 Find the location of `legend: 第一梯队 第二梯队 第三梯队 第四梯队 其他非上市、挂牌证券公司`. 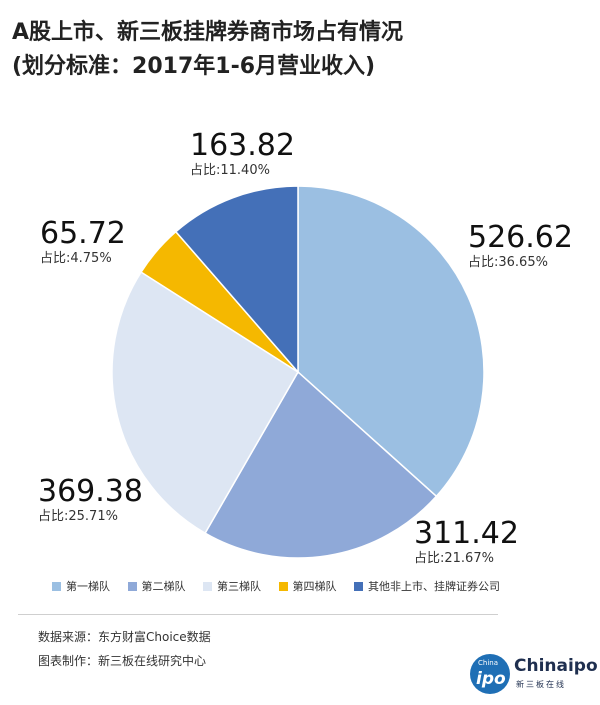

legend: 第一梯队 第二梯队 第三梯队 第四梯队 其他非上市、挂牌证券公司 is located at coordinates (283, 586).